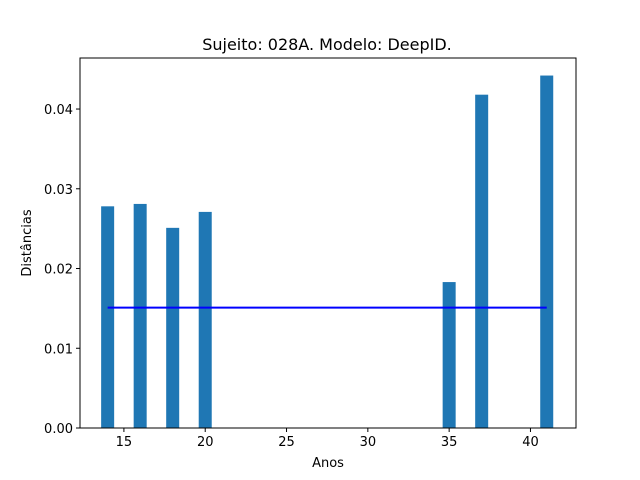 This screenshot has width=640, height=480. I want to click on chart-title: Sujeito: 028A. Modelo: DeepID., so click(327, 44).